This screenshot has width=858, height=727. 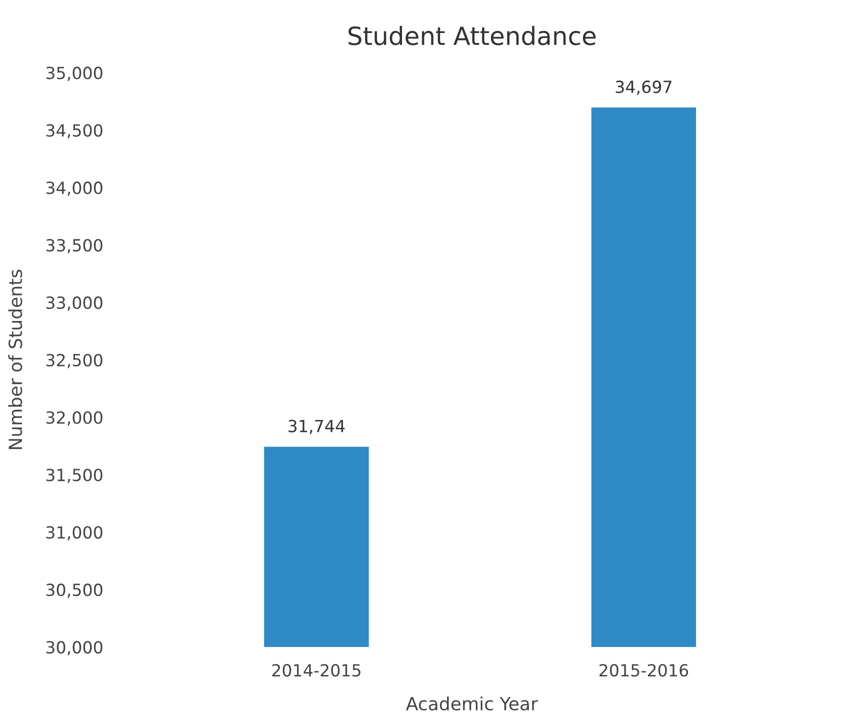 What do you see at coordinates (74, 418) in the screenshot?
I see `y-tick-label: 32,000` at bounding box center [74, 418].